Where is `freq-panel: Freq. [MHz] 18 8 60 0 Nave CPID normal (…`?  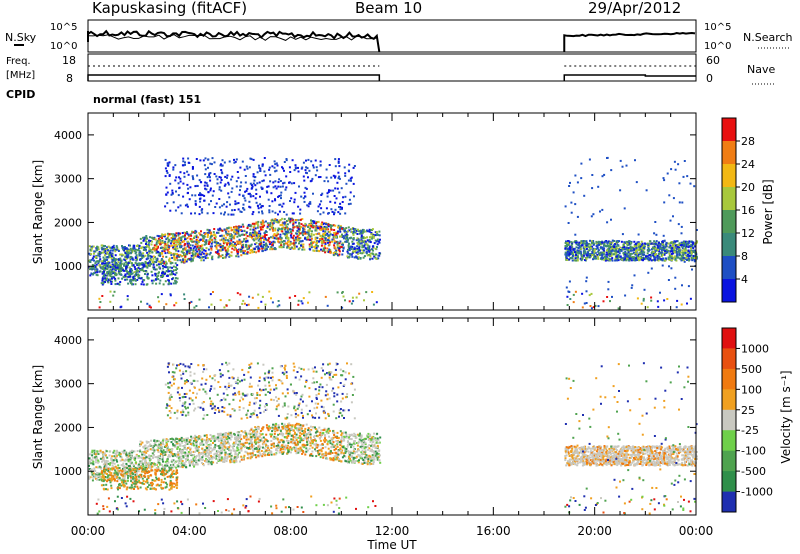 freq-panel: Freq. [MHz] 18 8 60 0 Nave CPID normal (… is located at coordinates (390, 79).